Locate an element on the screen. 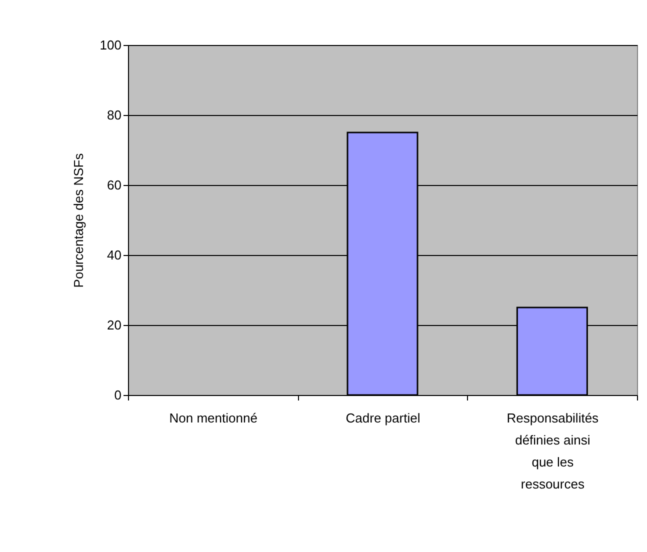  y-tick-label: 40 is located at coordinates (114, 255).